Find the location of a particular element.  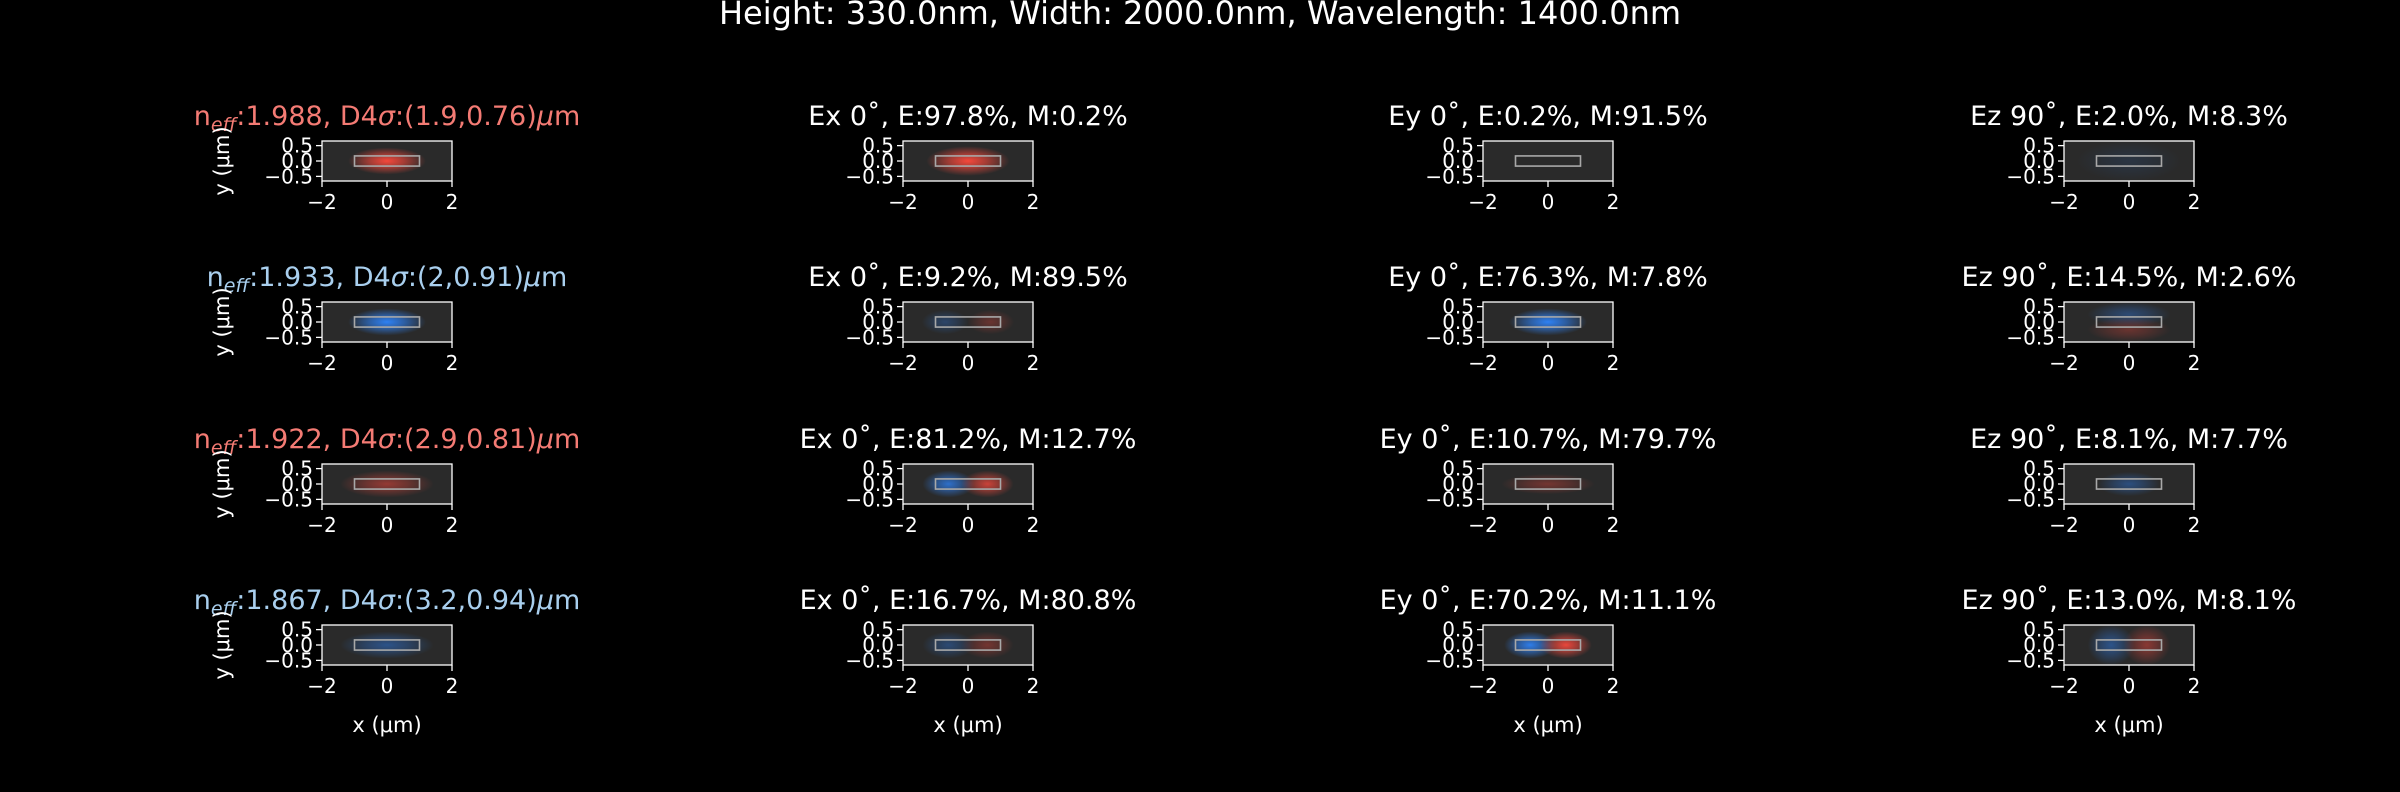

component-title: Ey 0˚, E:10.7%, M:79.7% is located at coordinates (1548, 439).